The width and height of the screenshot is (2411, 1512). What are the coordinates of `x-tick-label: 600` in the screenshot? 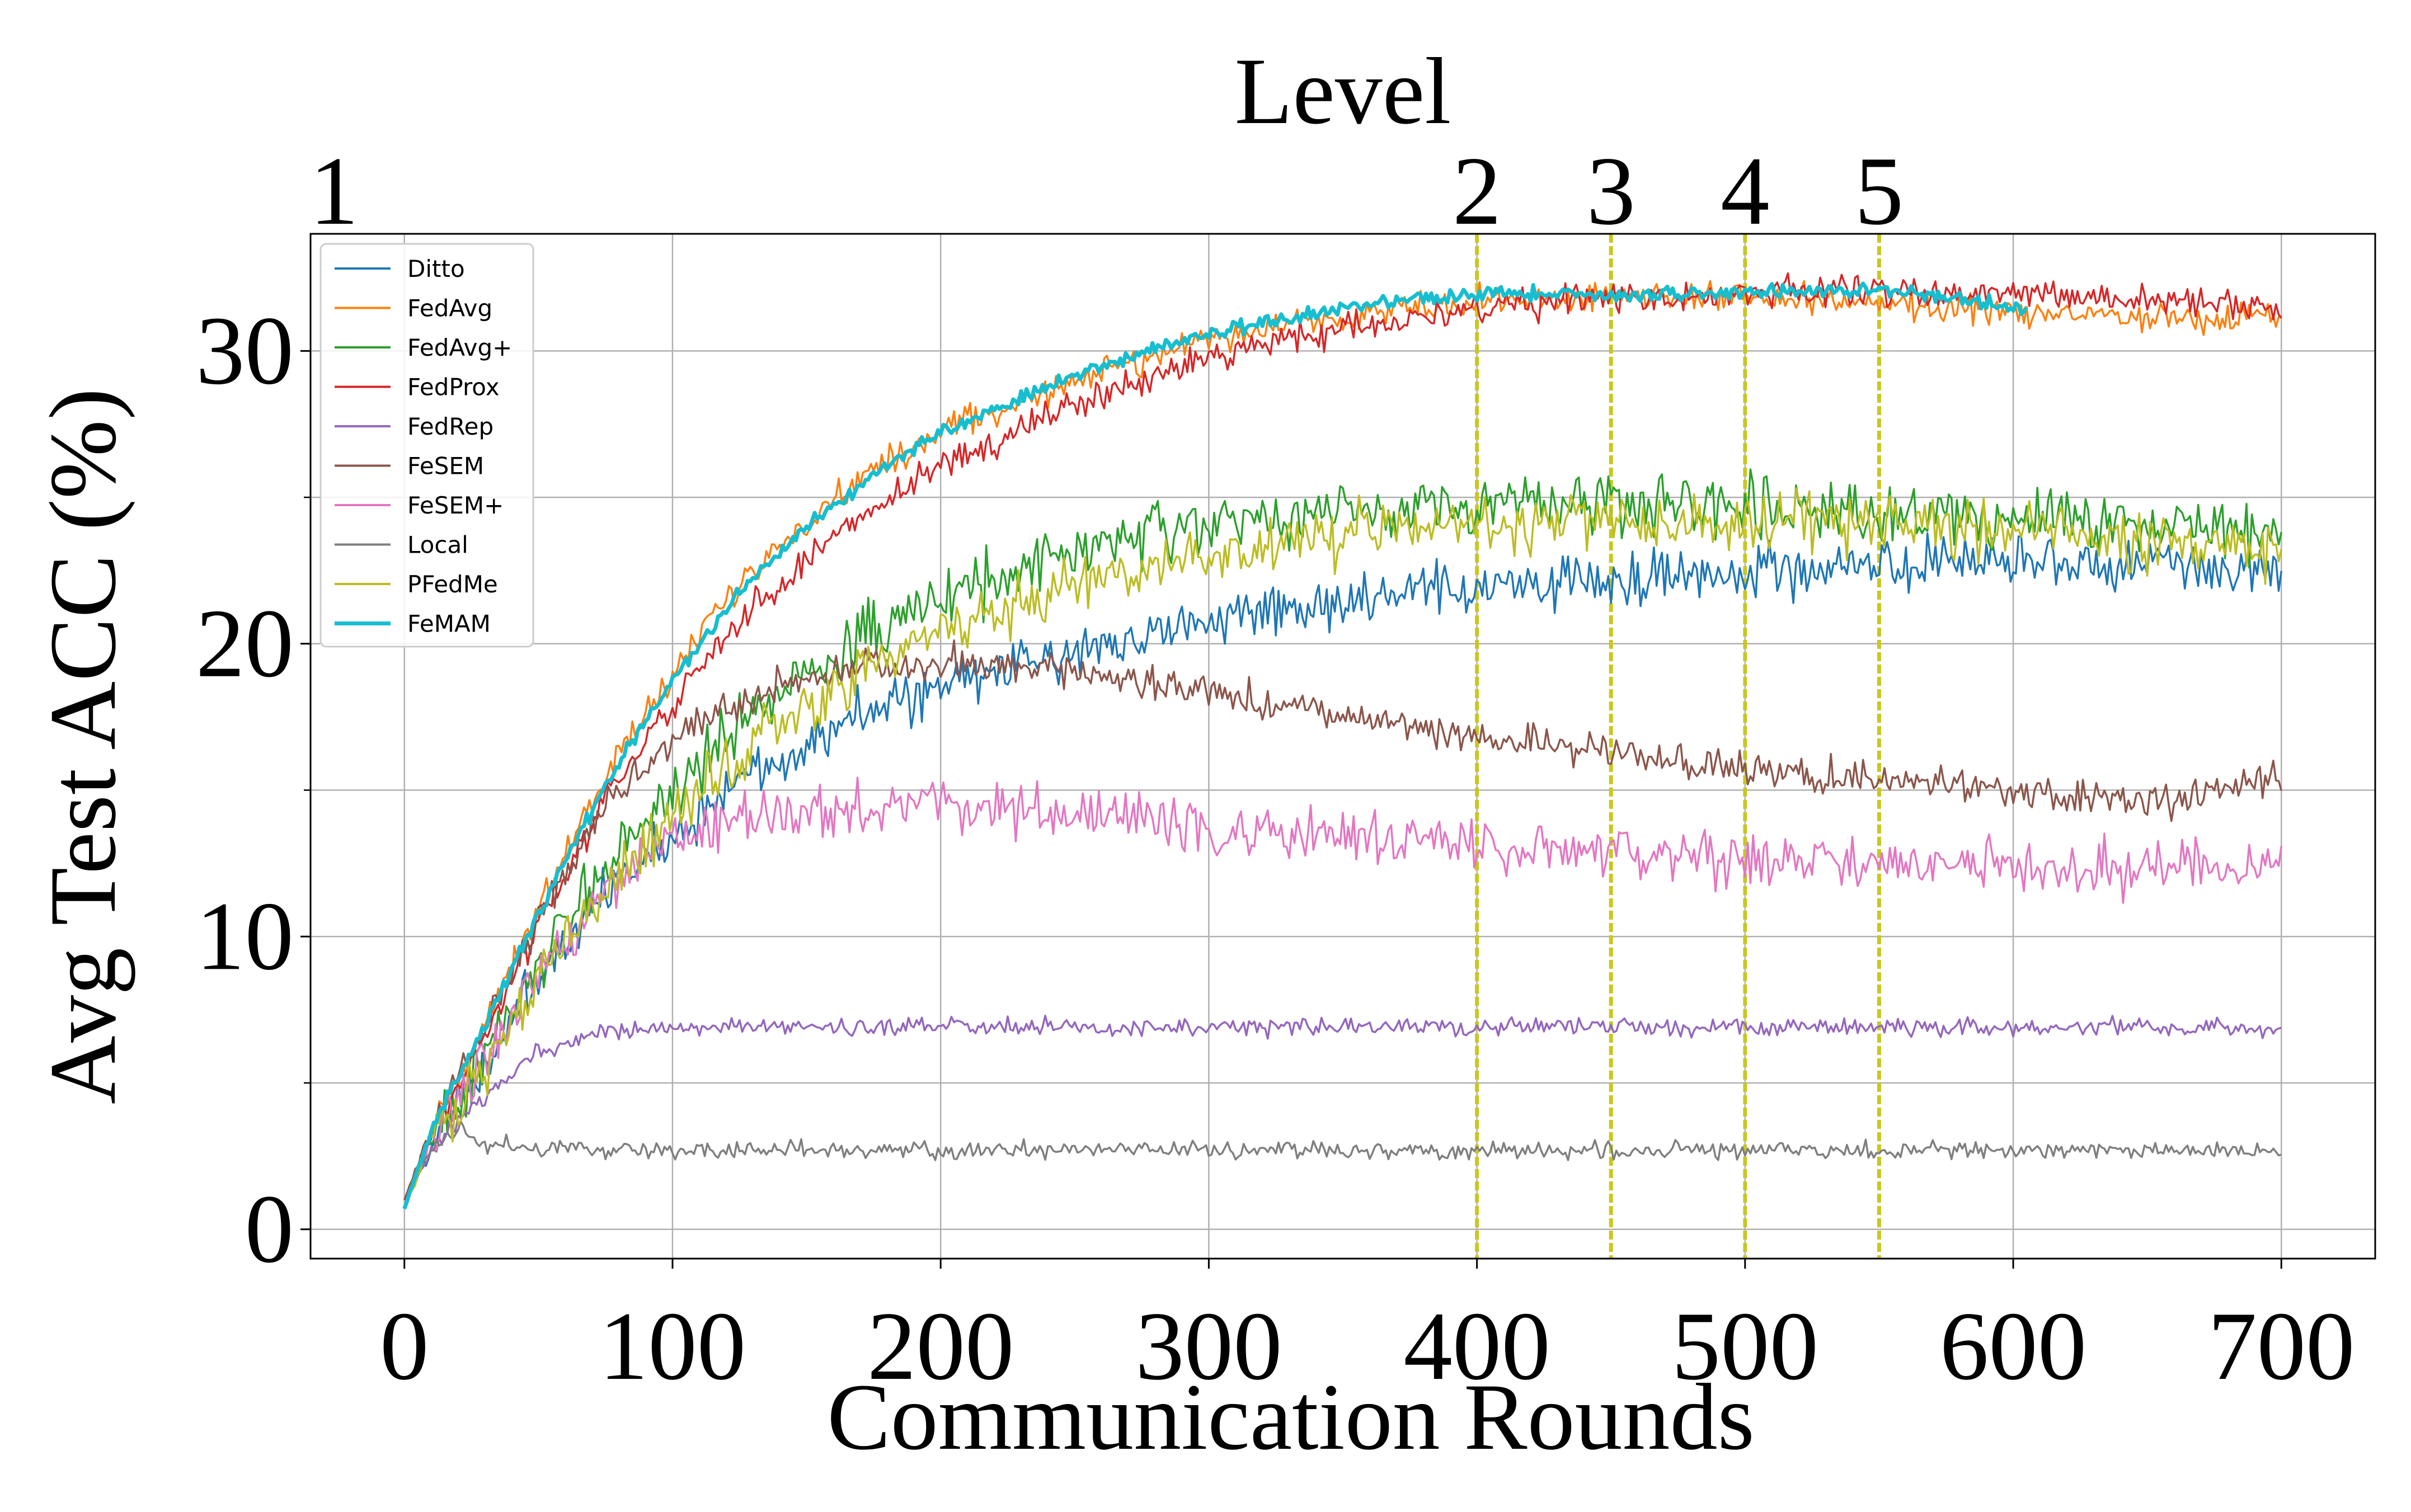 It's located at (2013, 1346).